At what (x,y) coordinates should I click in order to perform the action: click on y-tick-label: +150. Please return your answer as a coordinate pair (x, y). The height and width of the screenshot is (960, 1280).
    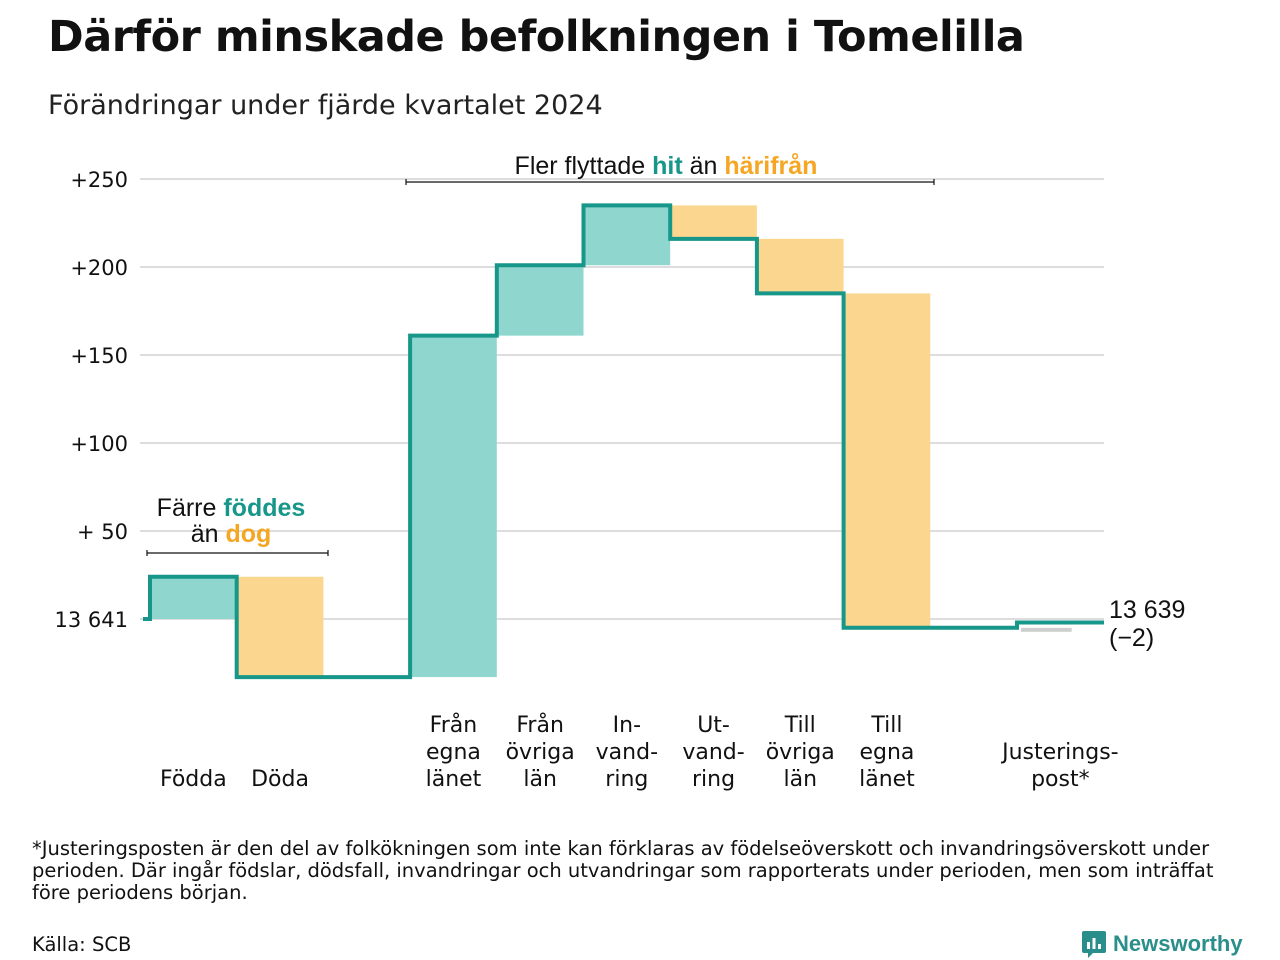
    Looking at the image, I should click on (99, 356).